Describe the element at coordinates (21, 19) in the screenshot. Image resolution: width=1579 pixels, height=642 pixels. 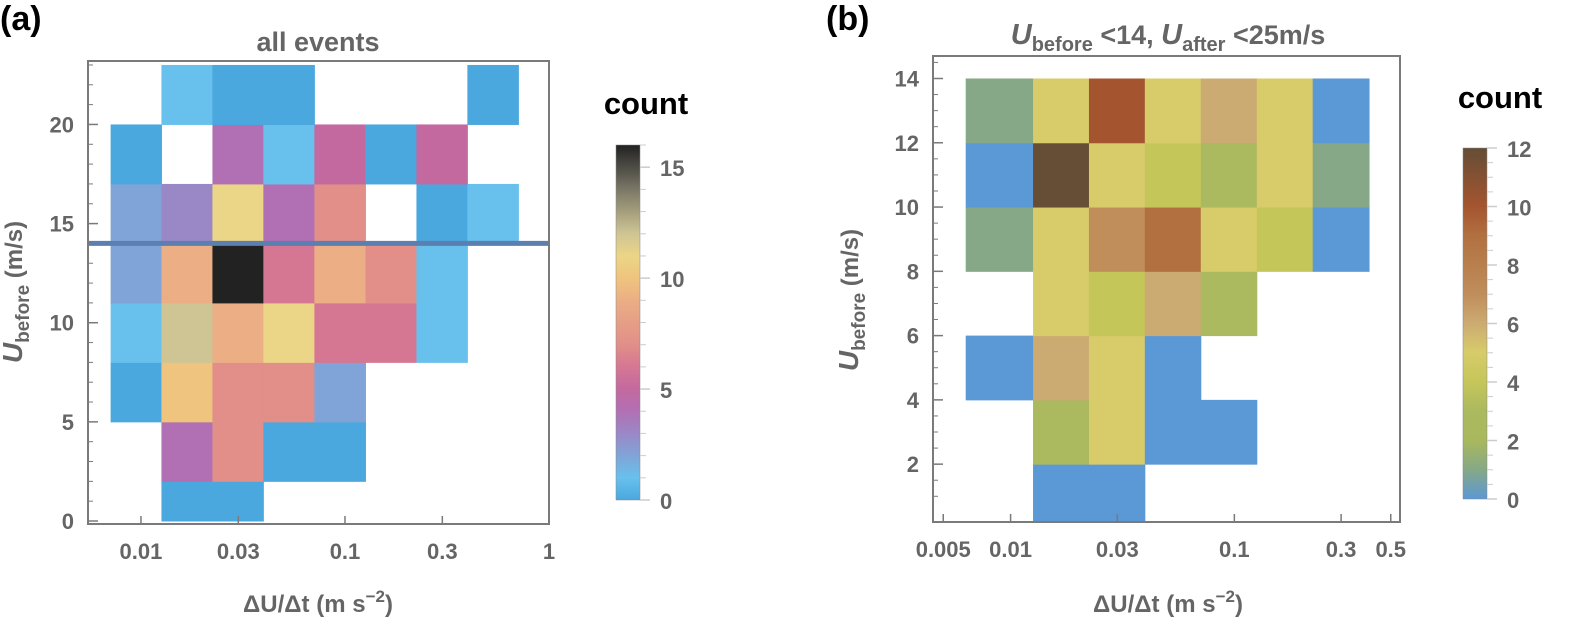
I see `panel-a-label: (a)` at that location.